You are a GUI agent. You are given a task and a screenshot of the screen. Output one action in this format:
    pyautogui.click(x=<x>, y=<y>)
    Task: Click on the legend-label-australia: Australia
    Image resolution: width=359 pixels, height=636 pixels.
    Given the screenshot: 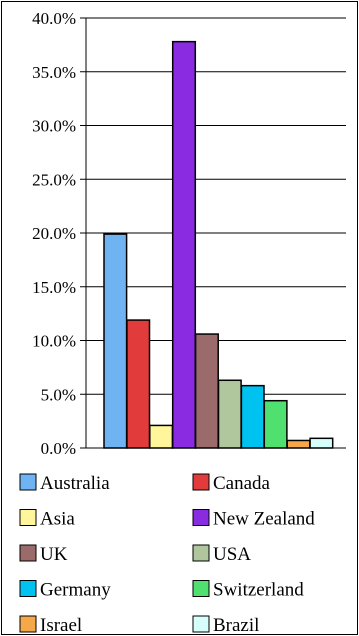 What is the action you would take?
    pyautogui.click(x=75, y=483)
    